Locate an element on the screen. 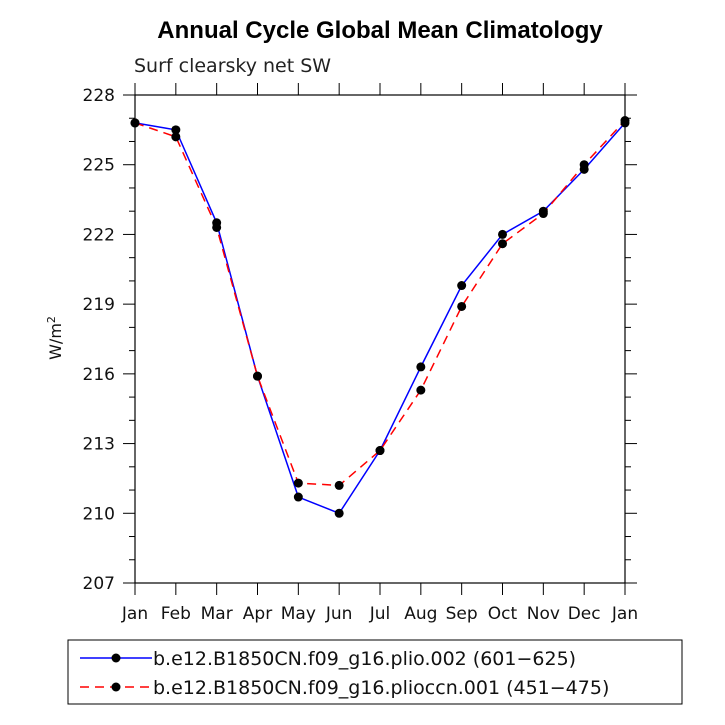  y-tick-labels: 207 210 213 216 219 222 225 228 is located at coordinates (99, 340).